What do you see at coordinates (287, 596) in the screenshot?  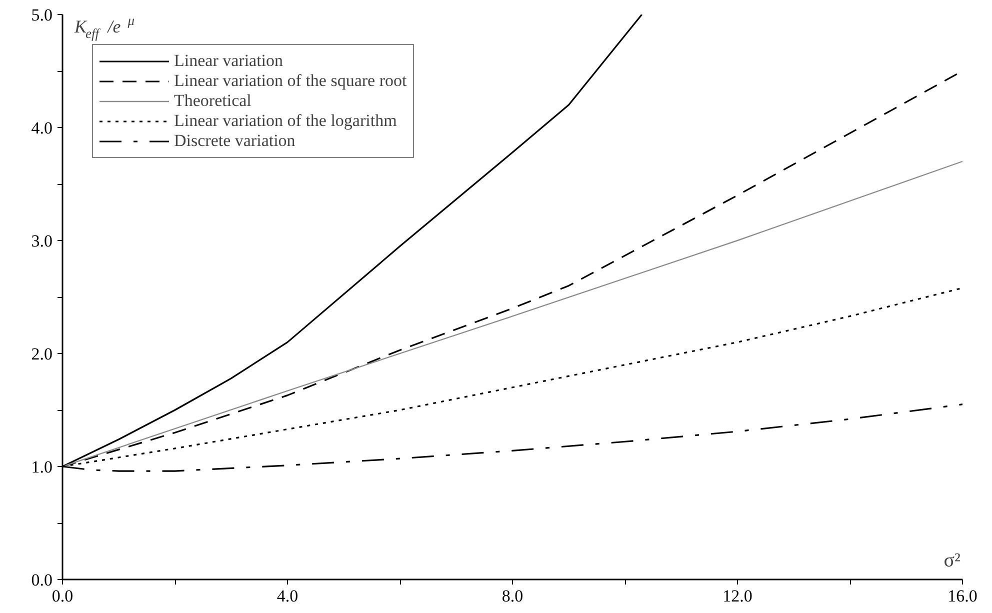 I see `x-tick-label: 4.0` at bounding box center [287, 596].